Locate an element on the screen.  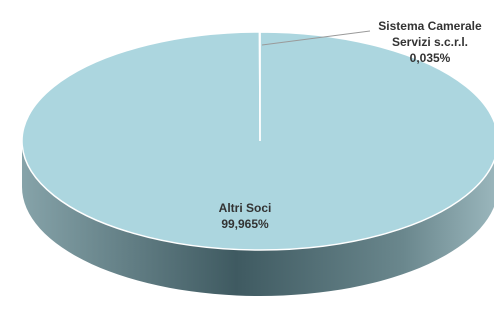
leader-line is located at coordinates (316, 38).